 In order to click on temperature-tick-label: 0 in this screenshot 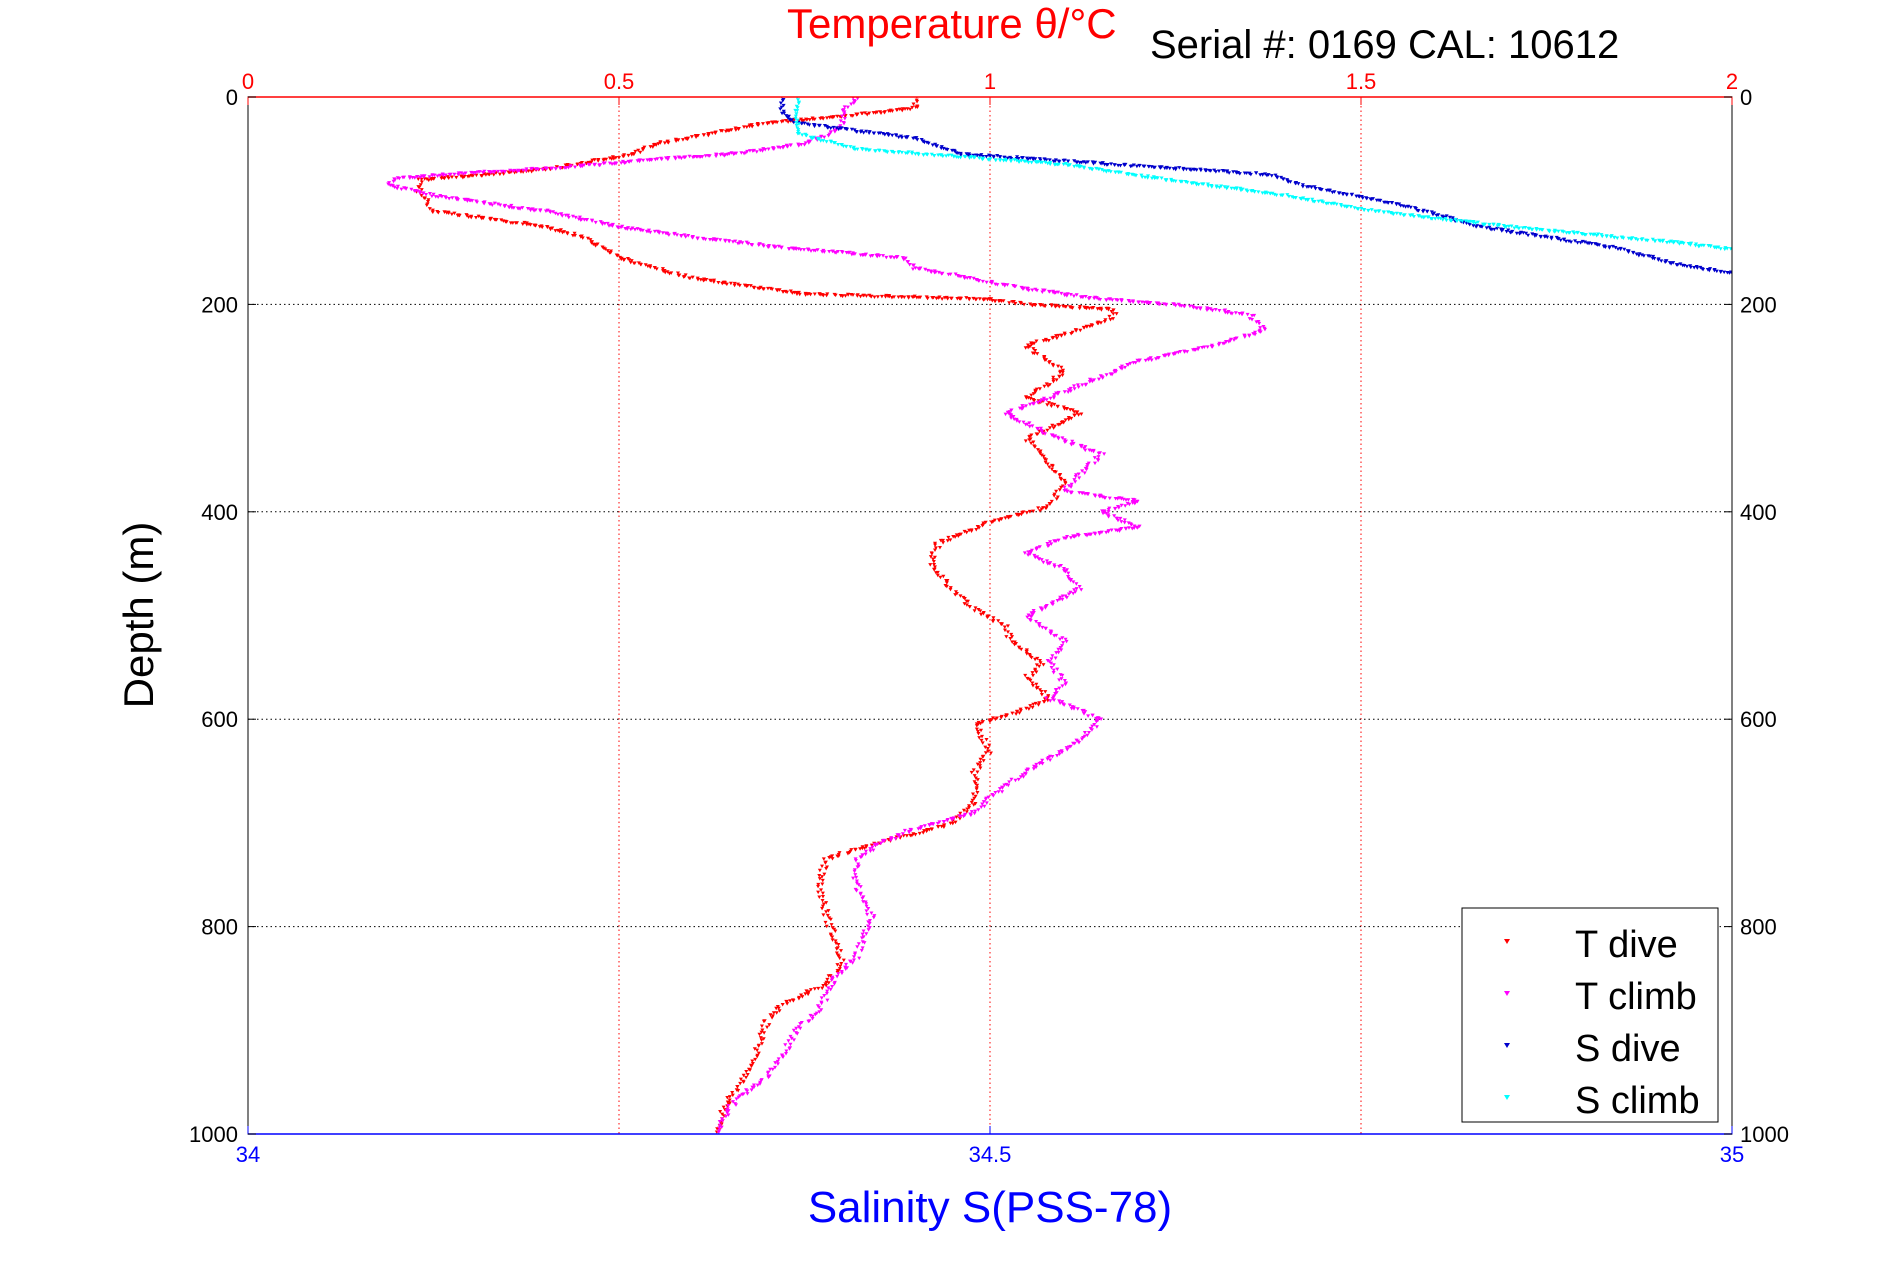, I will do `click(248, 81)`.